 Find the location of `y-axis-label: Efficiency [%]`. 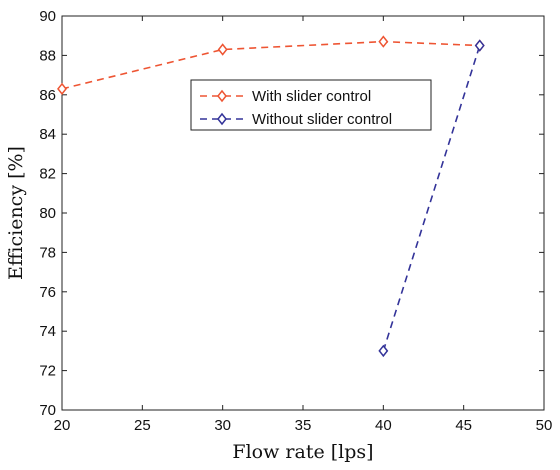

y-axis-label: Efficiency [%] is located at coordinates (16, 213).